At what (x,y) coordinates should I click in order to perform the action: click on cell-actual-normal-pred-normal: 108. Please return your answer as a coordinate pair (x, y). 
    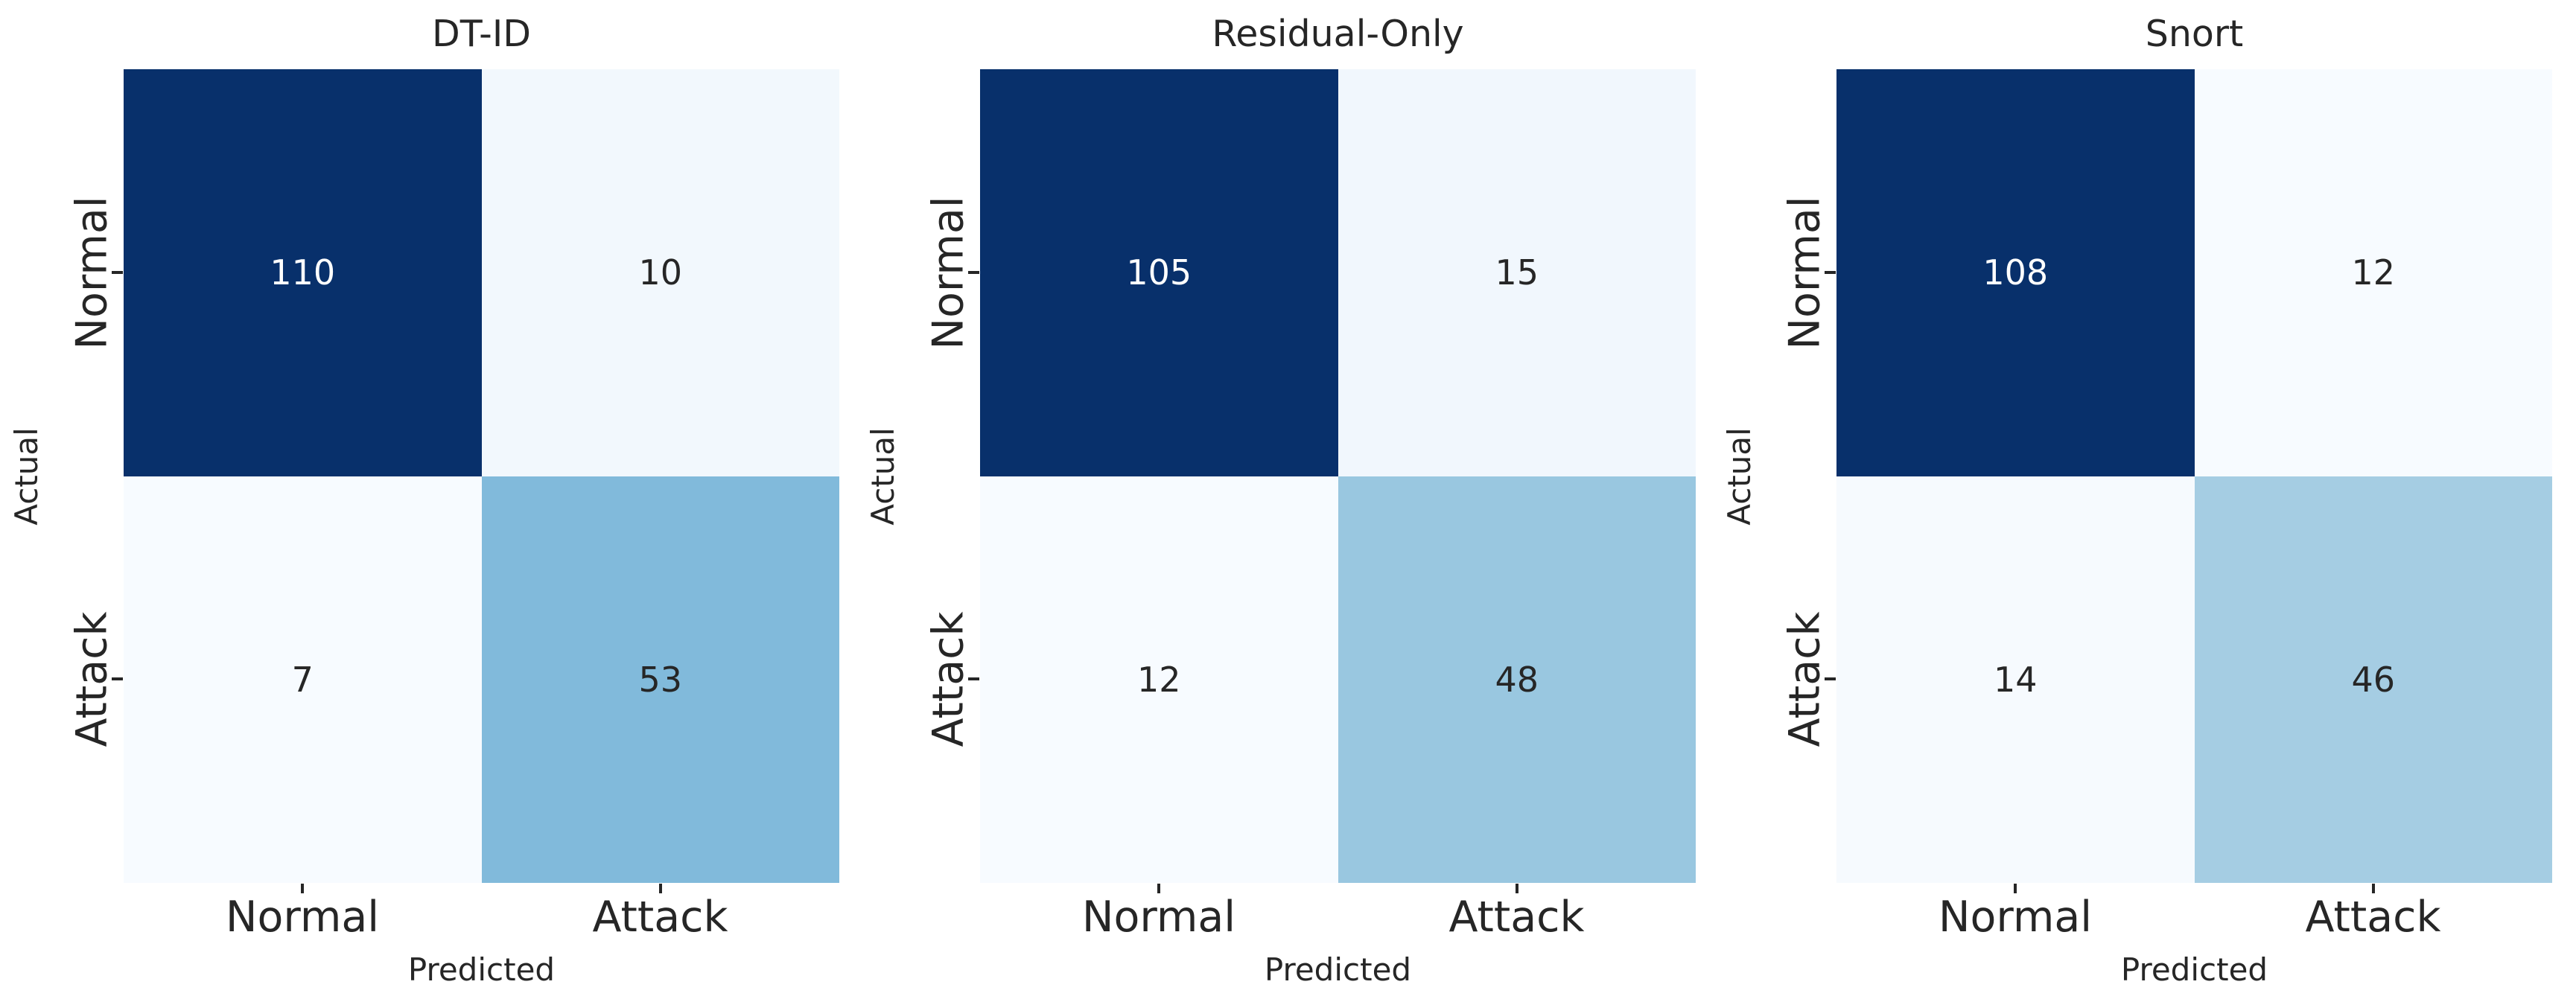
    Looking at the image, I should click on (2015, 272).